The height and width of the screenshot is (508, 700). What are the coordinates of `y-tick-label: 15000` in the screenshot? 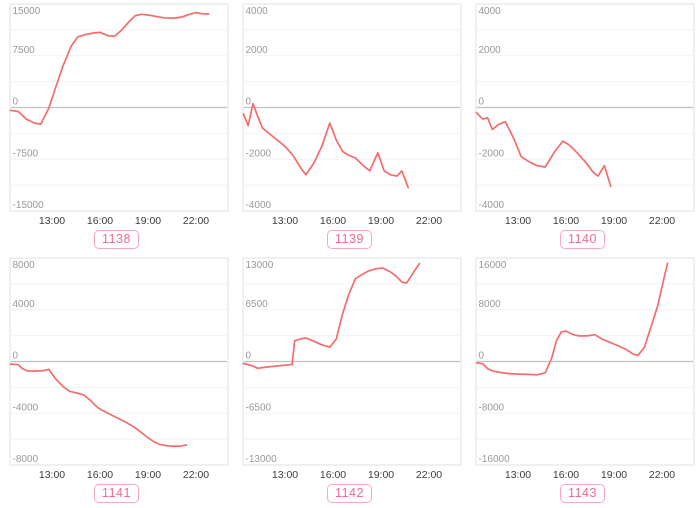 It's located at (27, 11).